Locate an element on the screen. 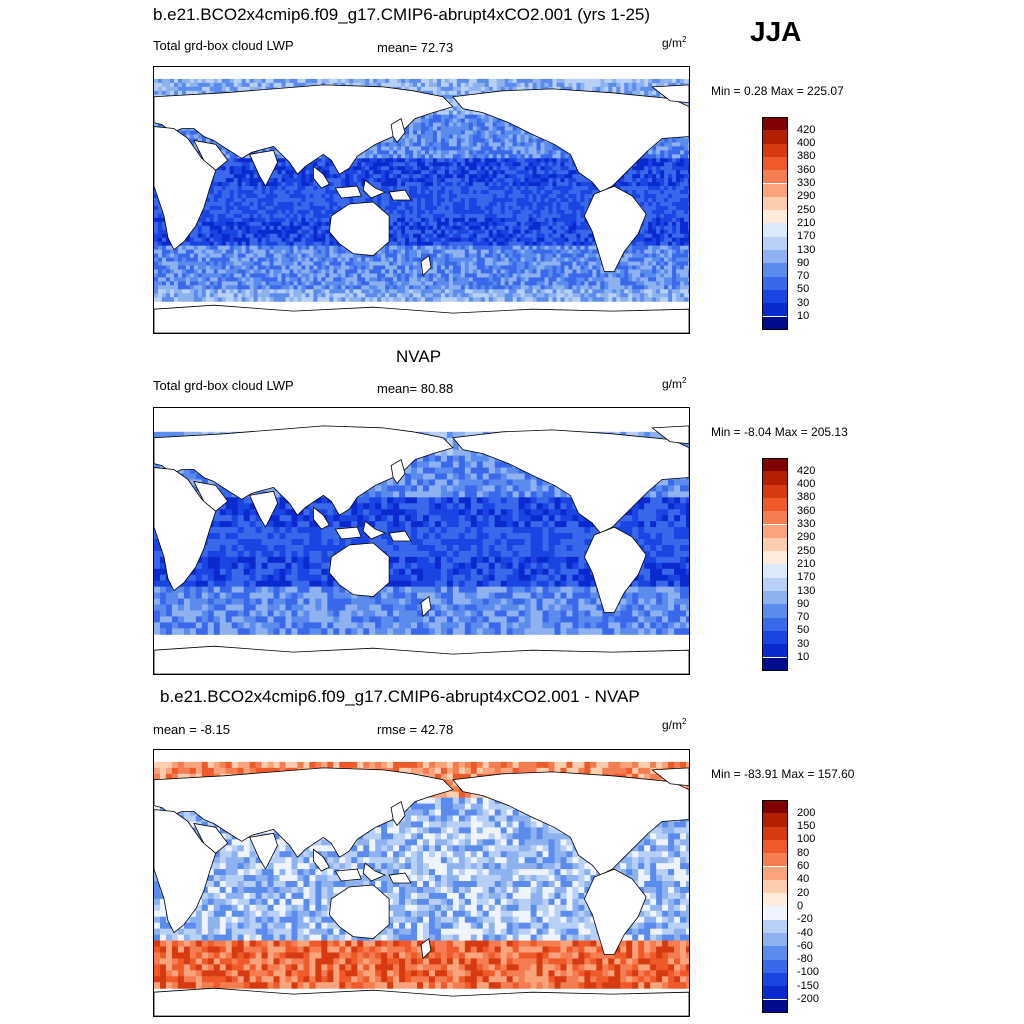  panel-1-colorbar: 420 400 380 360 330 290 250 210 170 130 90 70 50 30 10 is located at coordinates (788, 223).